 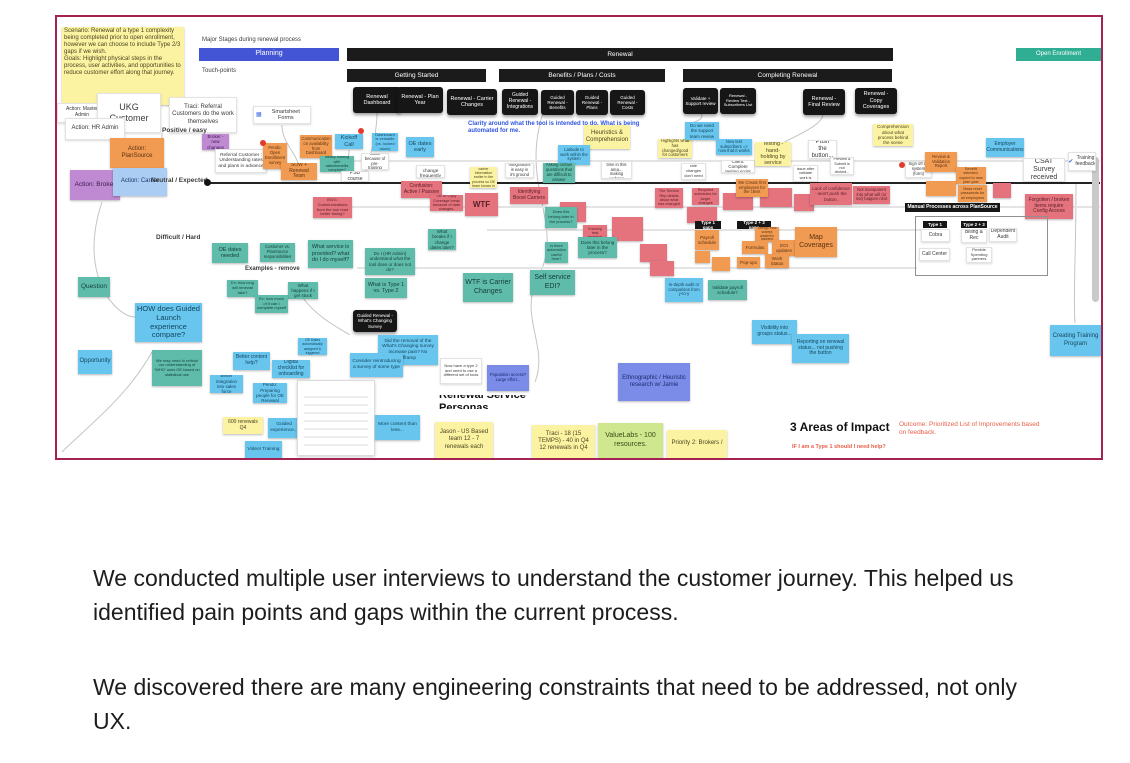 I want to click on stage-card: Renewal Dashboard, so click(x=377, y=100).